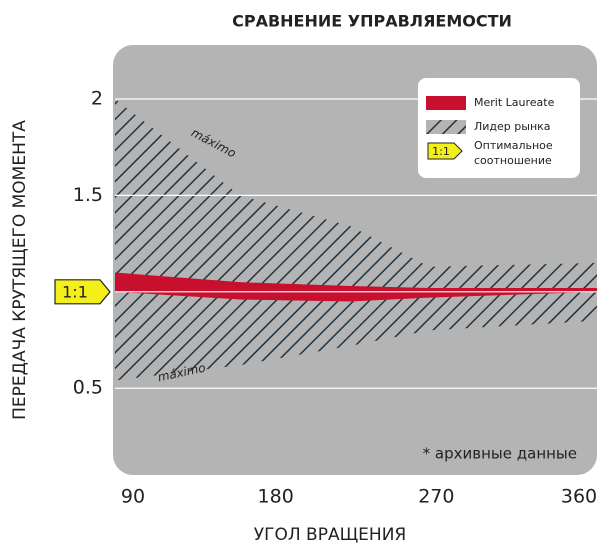 The height and width of the screenshot is (551, 605). What do you see at coordinates (20, 270) in the screenshot?
I see `y-axis-title: ПЕРЕДАЧА КРУТЯЩЕГО МОМЕНТА` at bounding box center [20, 270].